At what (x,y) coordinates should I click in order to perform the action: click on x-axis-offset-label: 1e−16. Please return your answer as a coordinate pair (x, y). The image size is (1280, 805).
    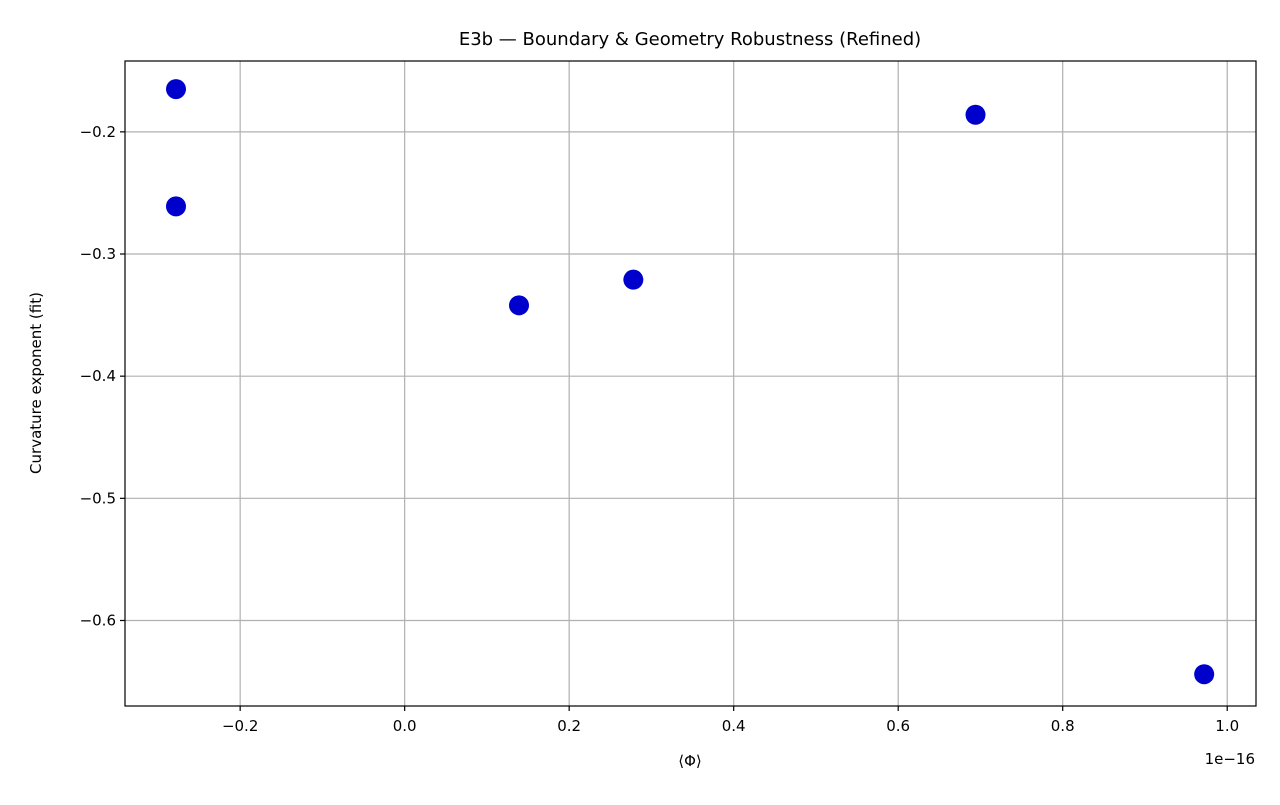
    Looking at the image, I should click on (1230, 759).